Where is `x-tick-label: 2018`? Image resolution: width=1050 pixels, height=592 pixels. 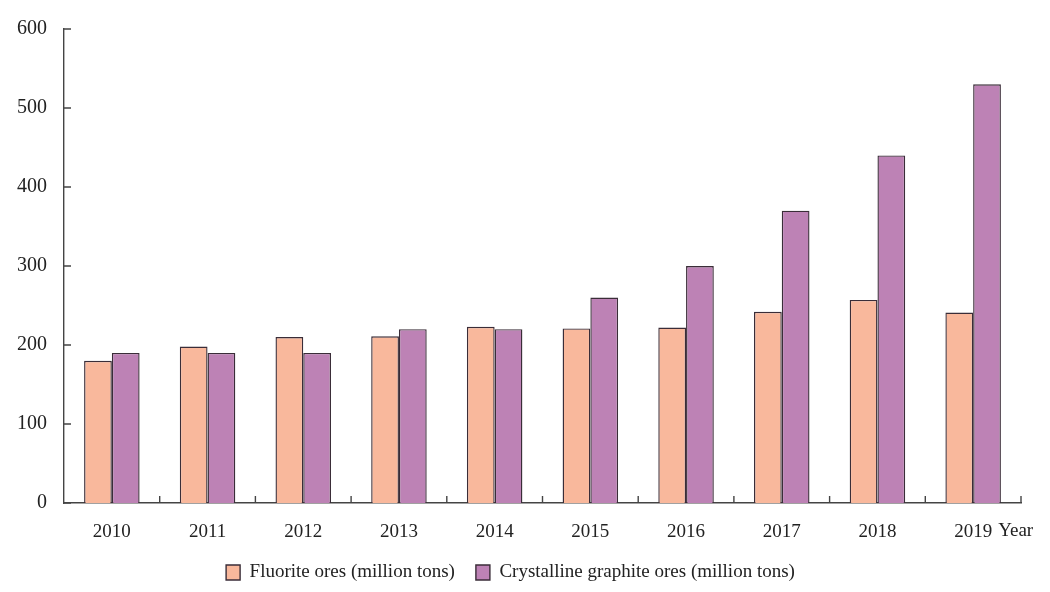 x-tick-label: 2018 is located at coordinates (877, 531).